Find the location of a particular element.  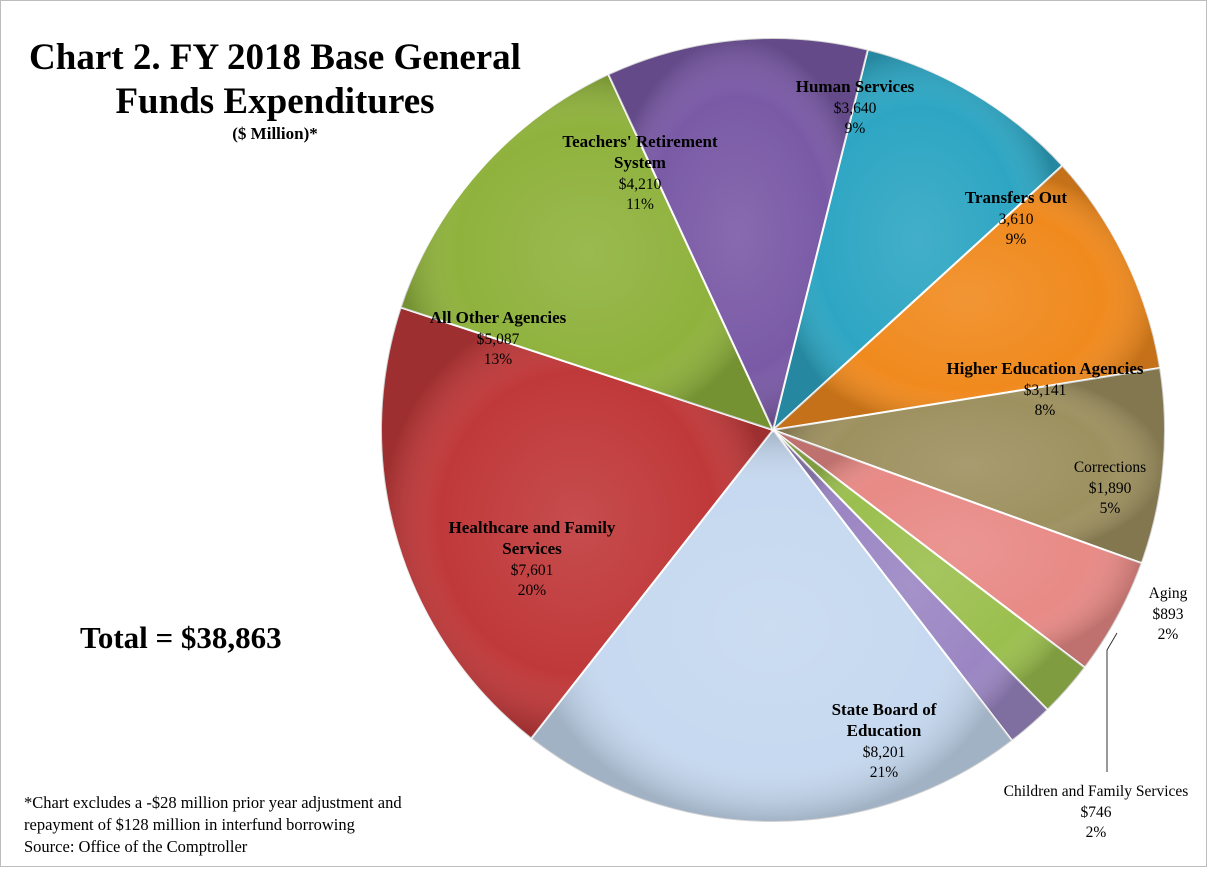

slice-value: $7,601 is located at coordinates (532, 570).